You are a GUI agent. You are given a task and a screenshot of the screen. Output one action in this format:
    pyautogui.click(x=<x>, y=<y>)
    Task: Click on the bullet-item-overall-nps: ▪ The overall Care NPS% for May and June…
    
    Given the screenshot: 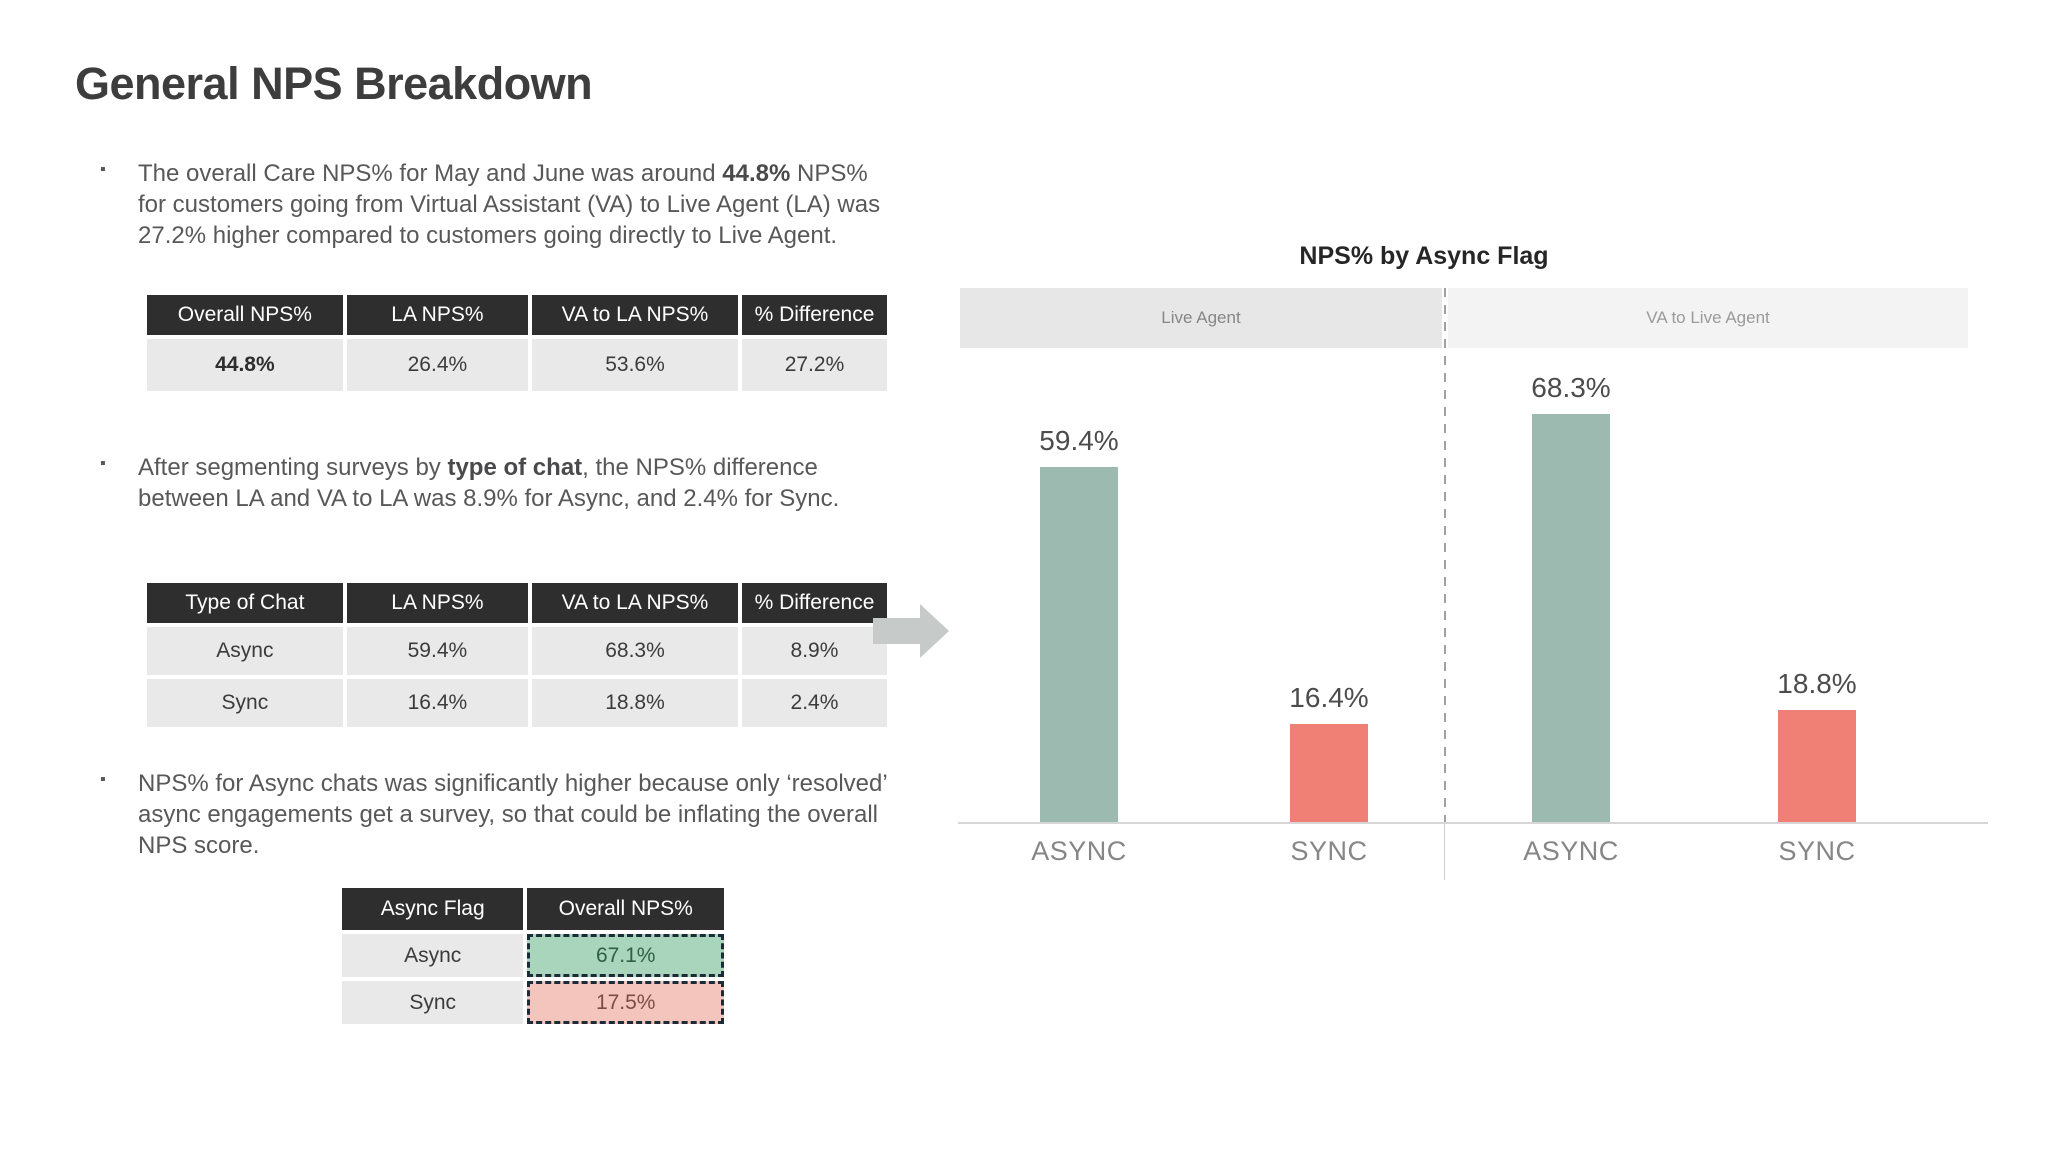 What is the action you would take?
    pyautogui.click(x=495, y=204)
    